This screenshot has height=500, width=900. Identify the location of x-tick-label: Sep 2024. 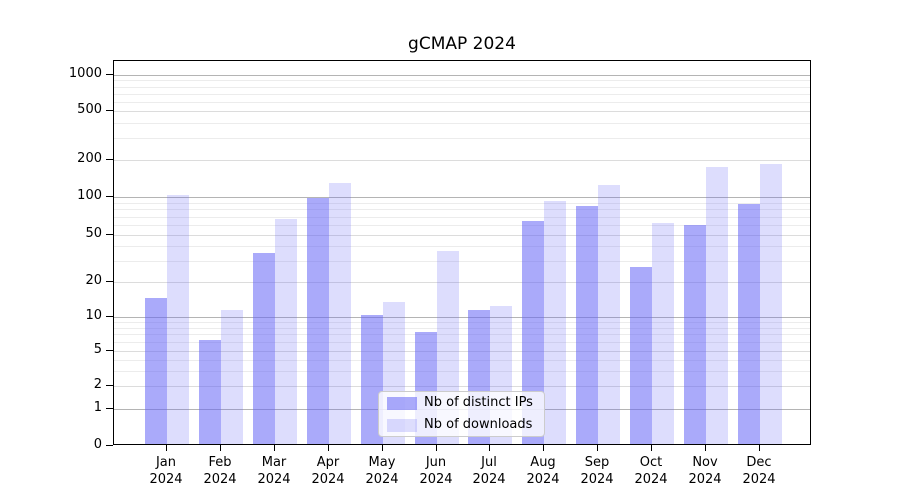
(597, 471).